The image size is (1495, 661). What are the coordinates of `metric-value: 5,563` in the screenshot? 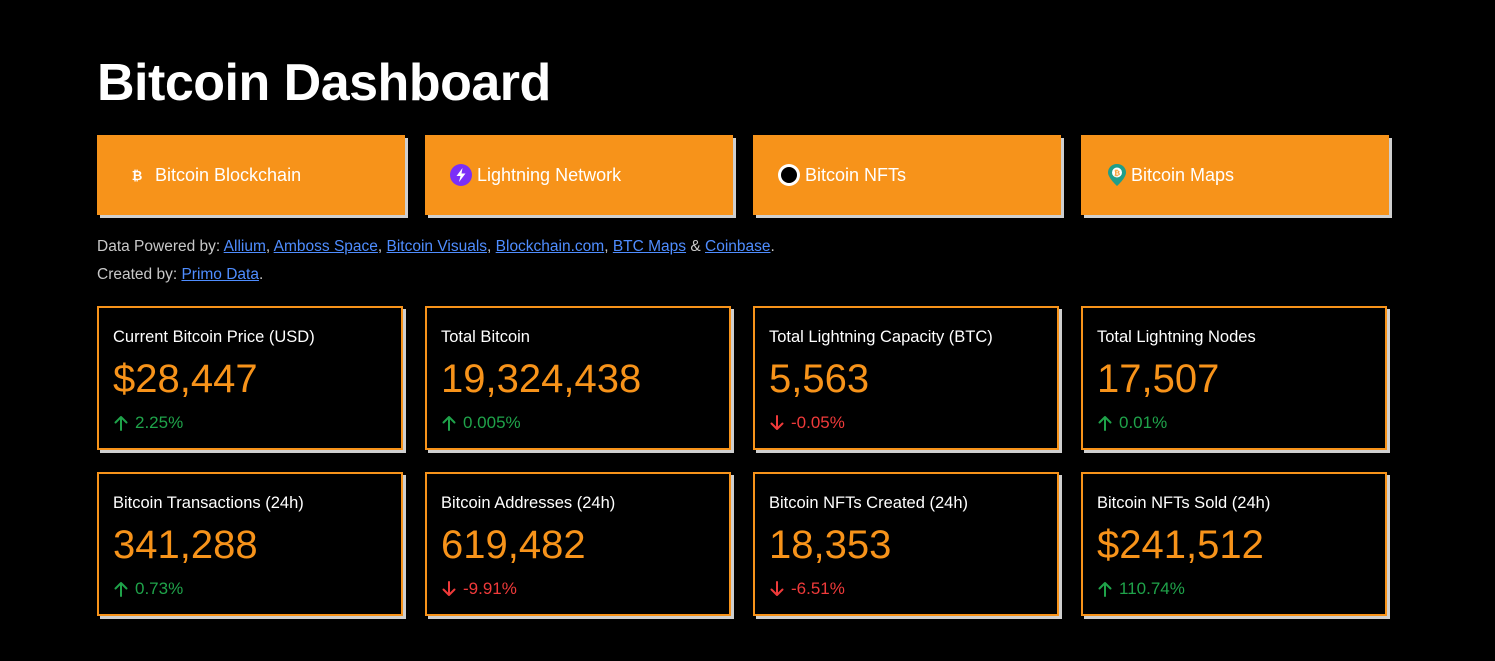 It's located at (819, 379).